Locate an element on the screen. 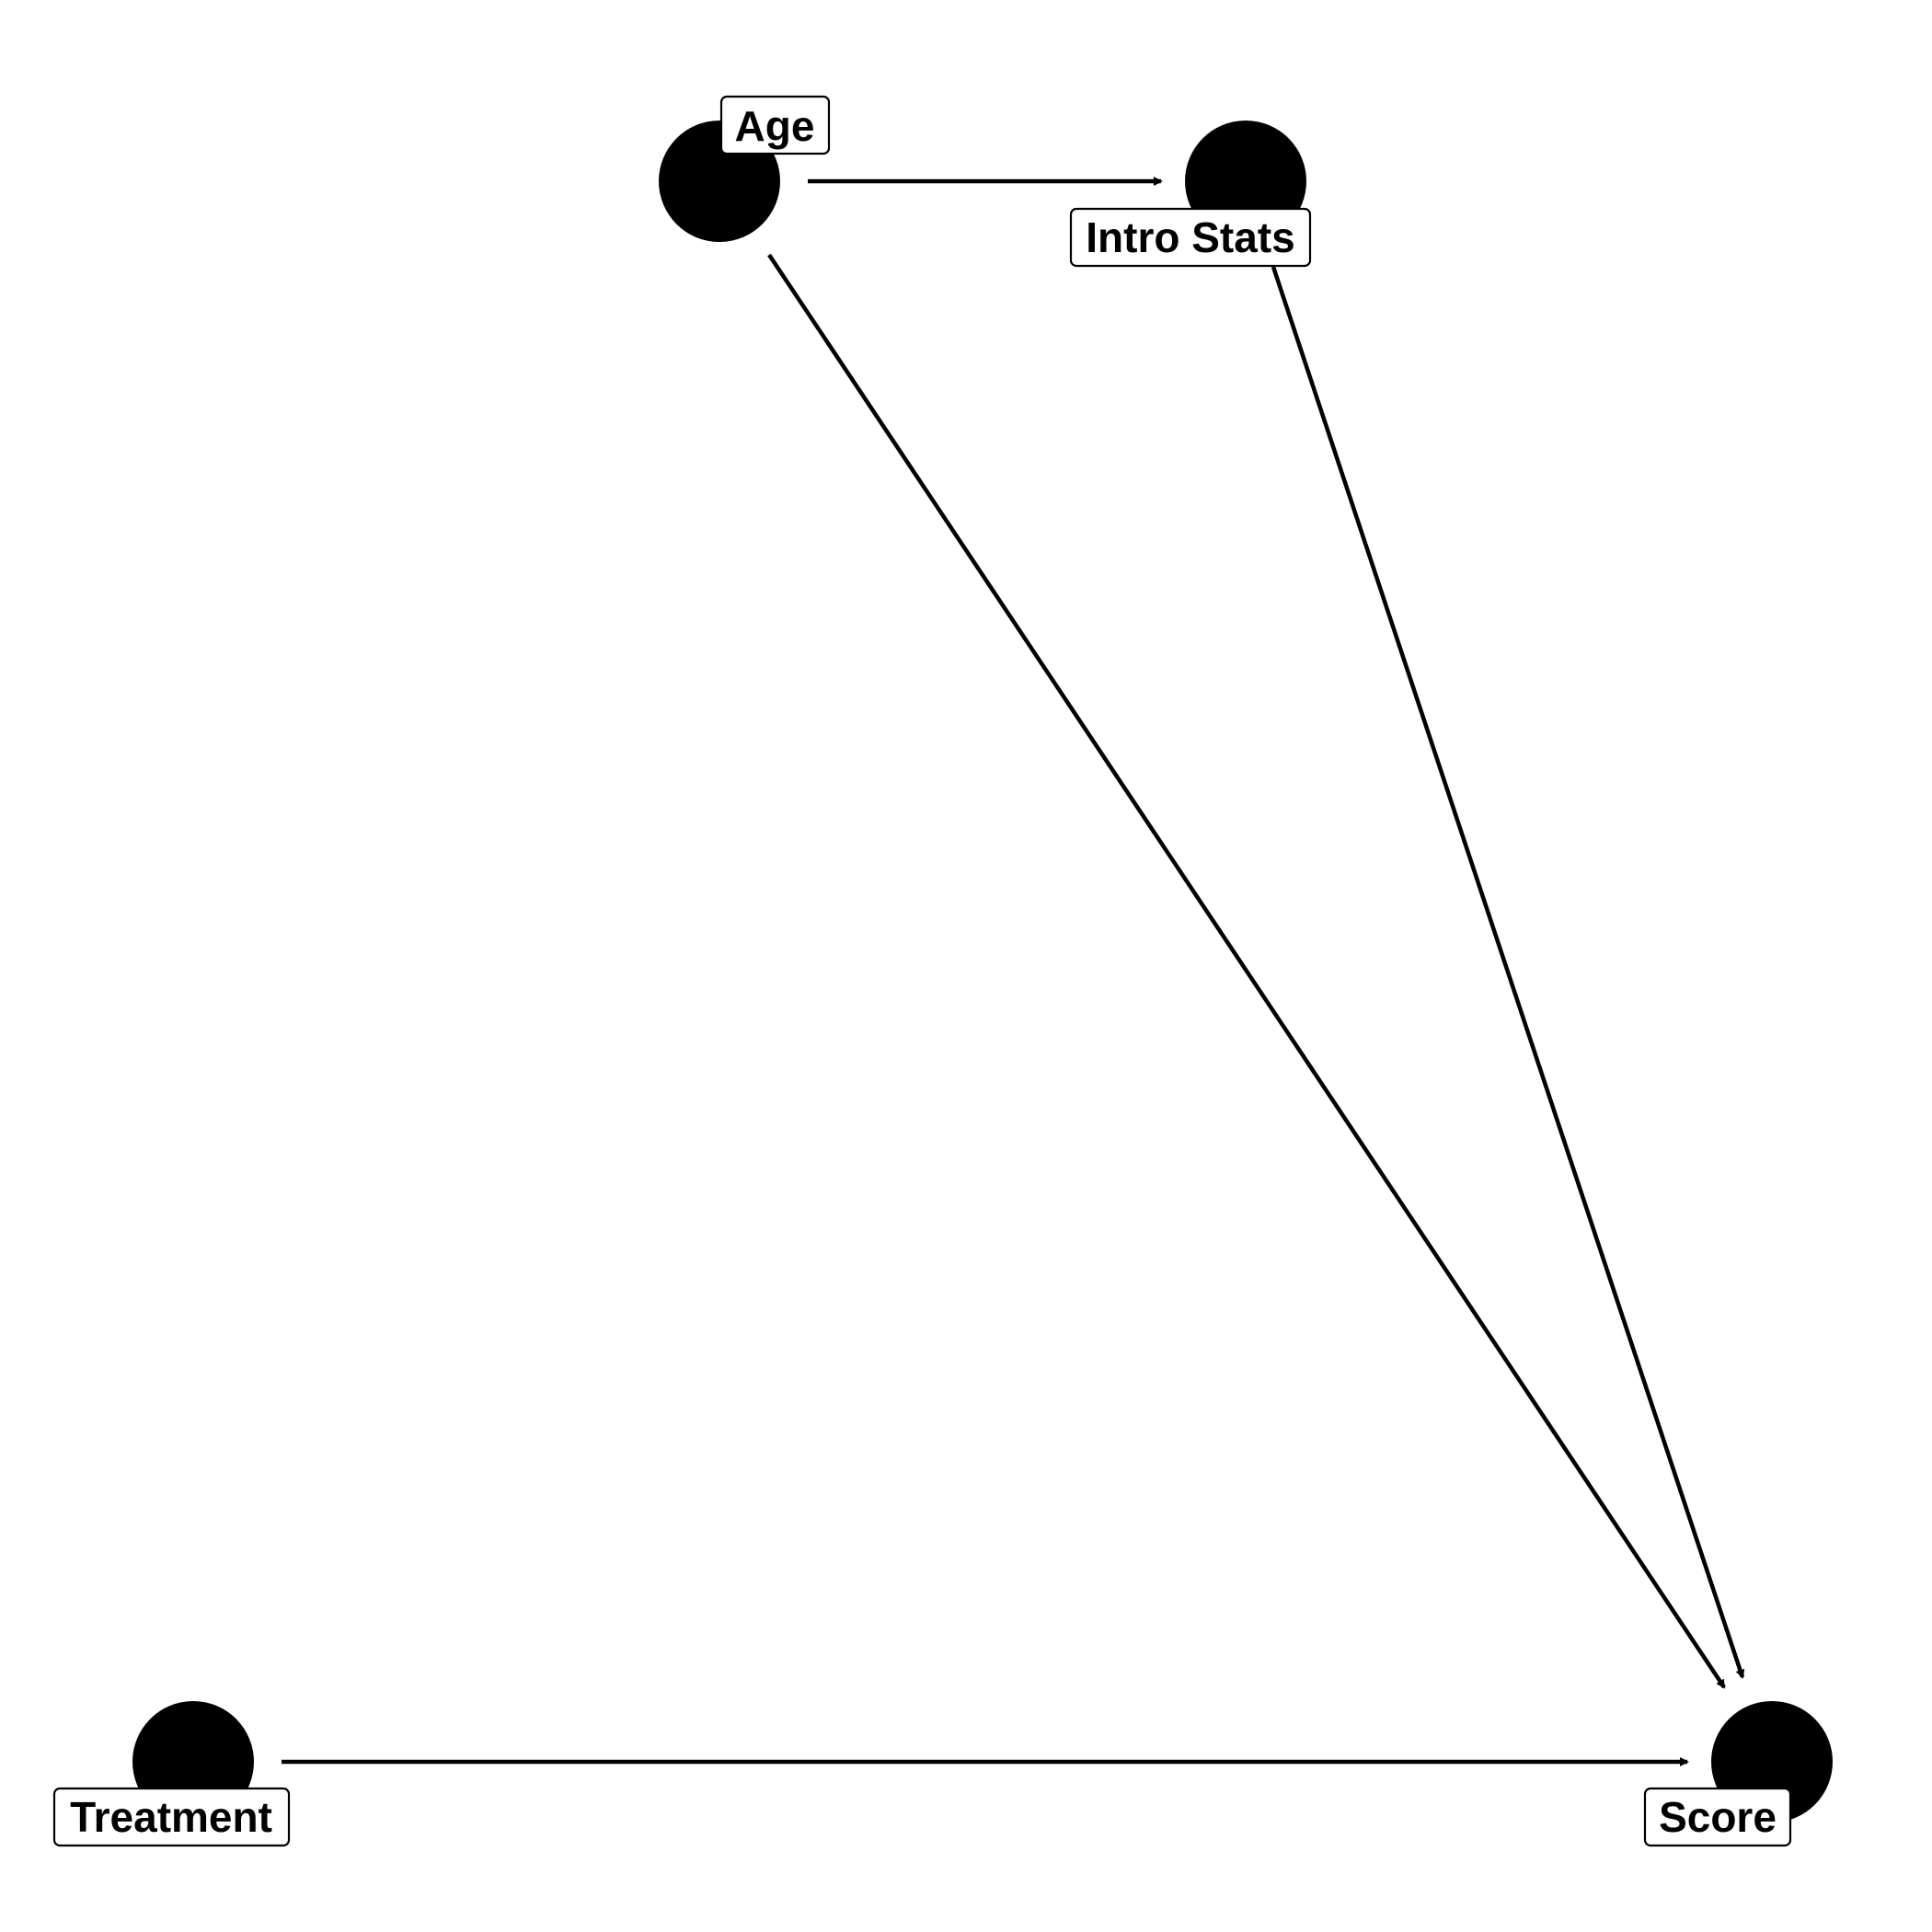 The width and height of the screenshot is (1932, 1932). label-intro-stats: Intro Stats is located at coordinates (1190, 237).